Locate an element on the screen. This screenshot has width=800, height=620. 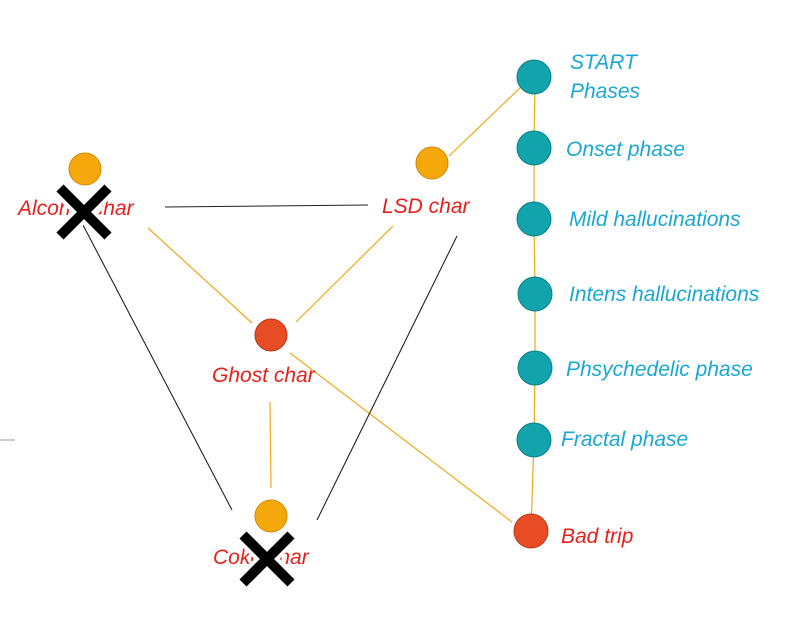
edge-lsd-start is located at coordinates (485, 121).